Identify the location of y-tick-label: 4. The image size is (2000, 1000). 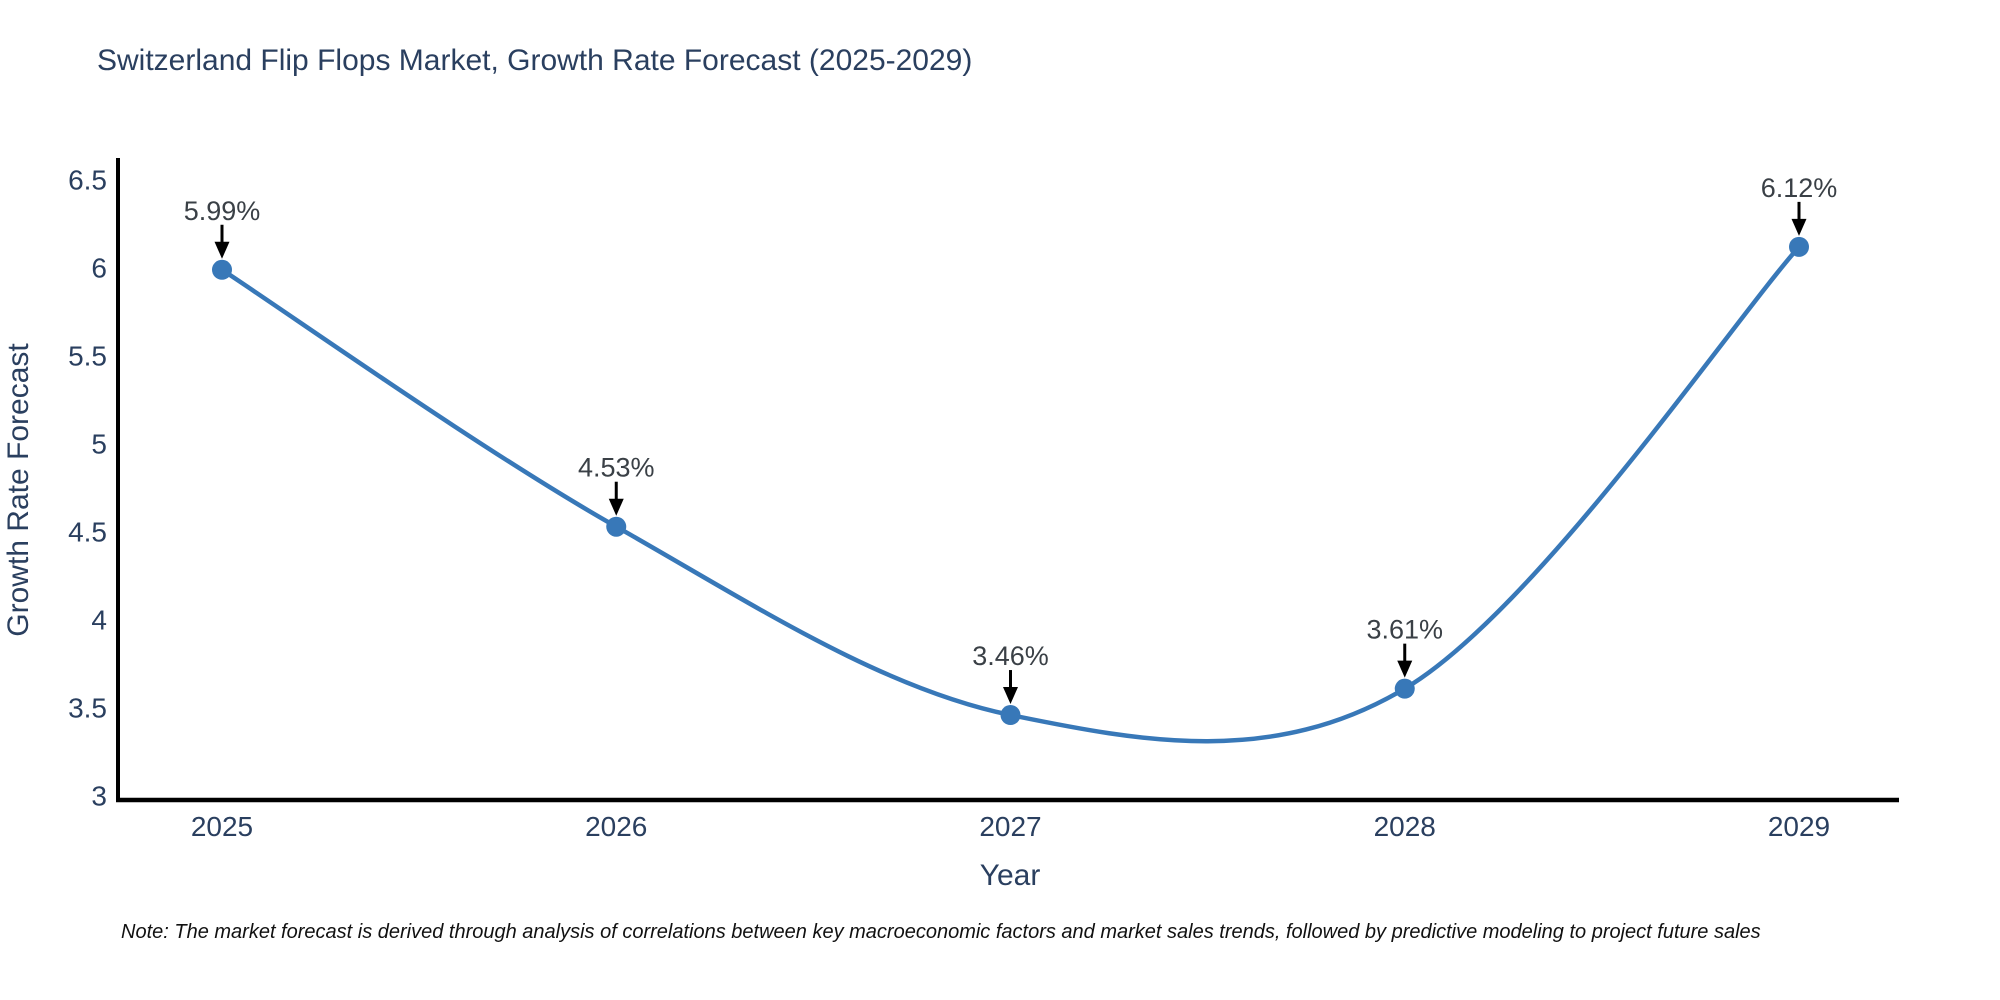
(99, 620).